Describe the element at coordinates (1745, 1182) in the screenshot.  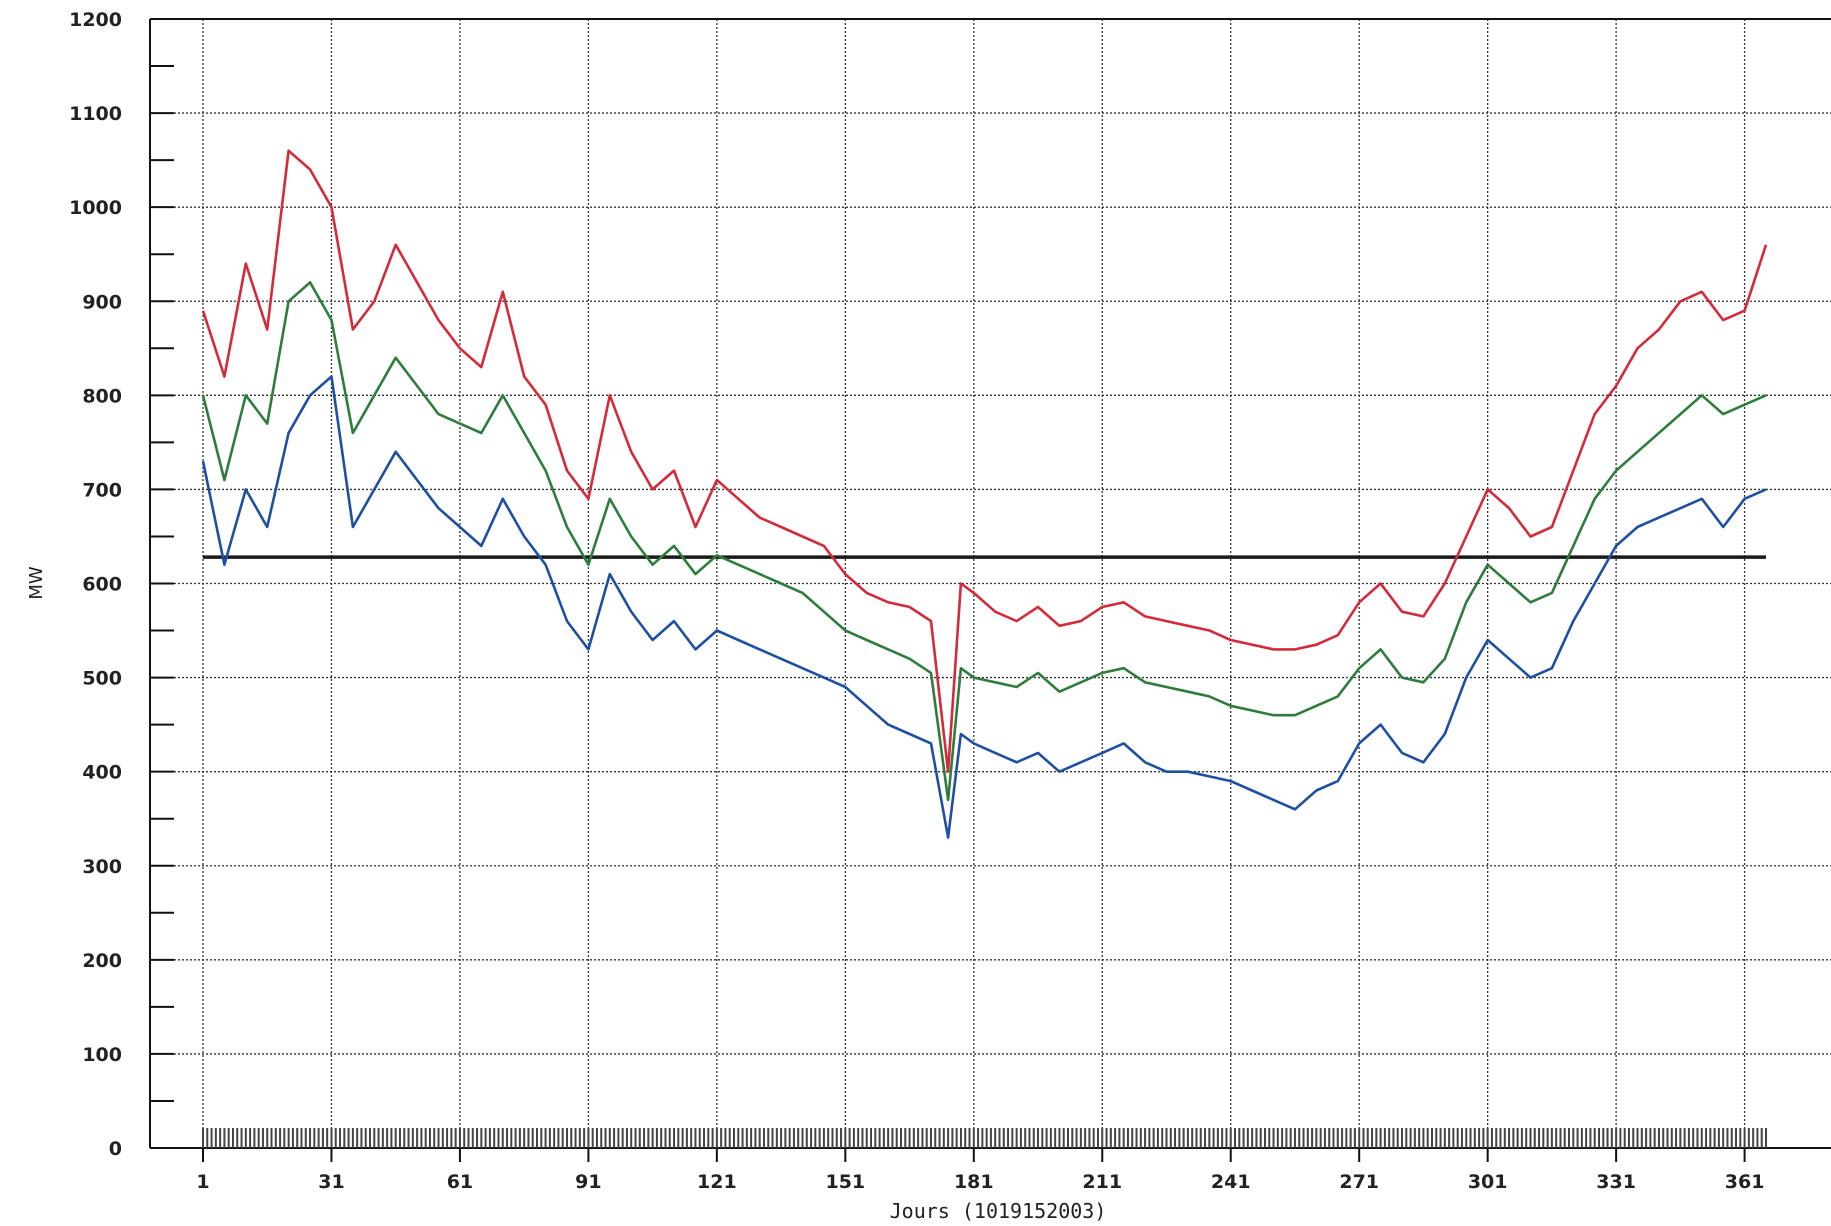
I see `x-tick-label: 361` at that location.